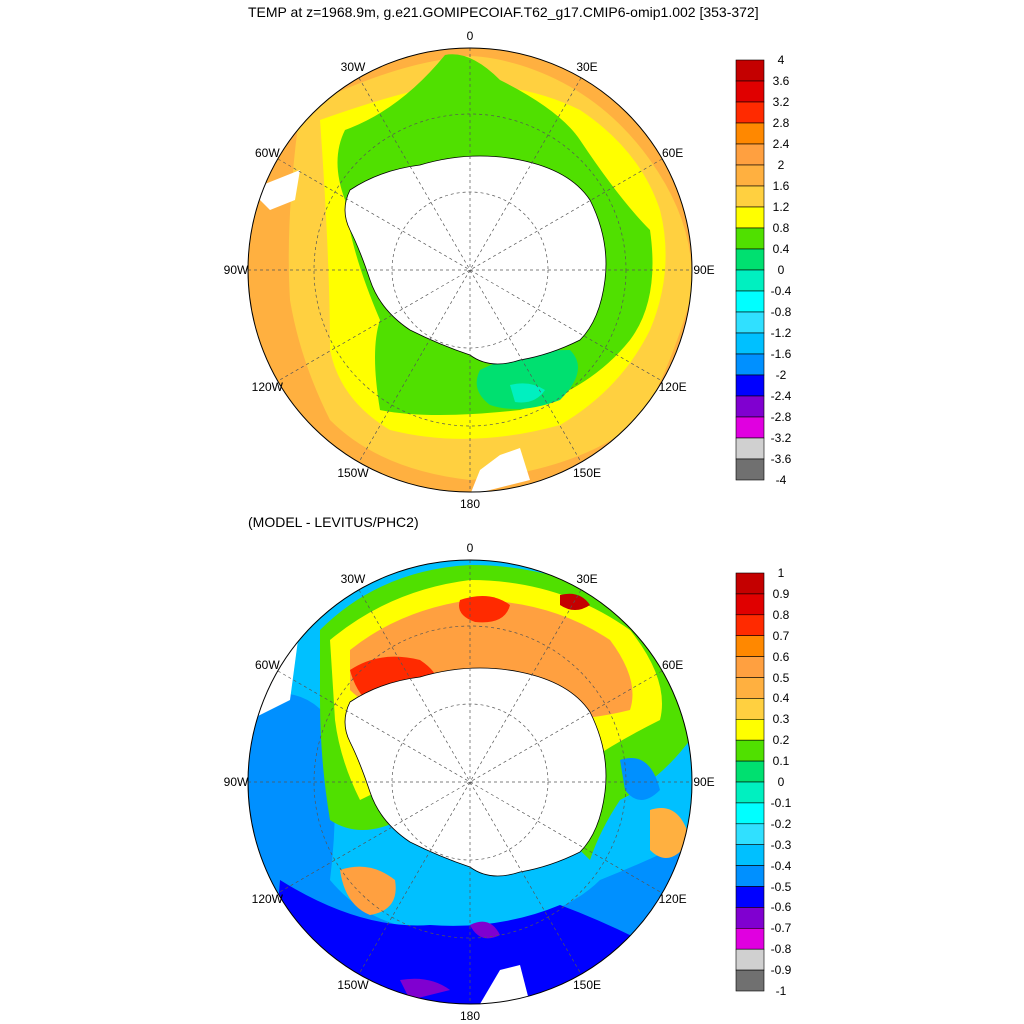 This screenshot has height=1024, width=1024. I want to click on top-colorbar-label: -2, so click(781, 375).